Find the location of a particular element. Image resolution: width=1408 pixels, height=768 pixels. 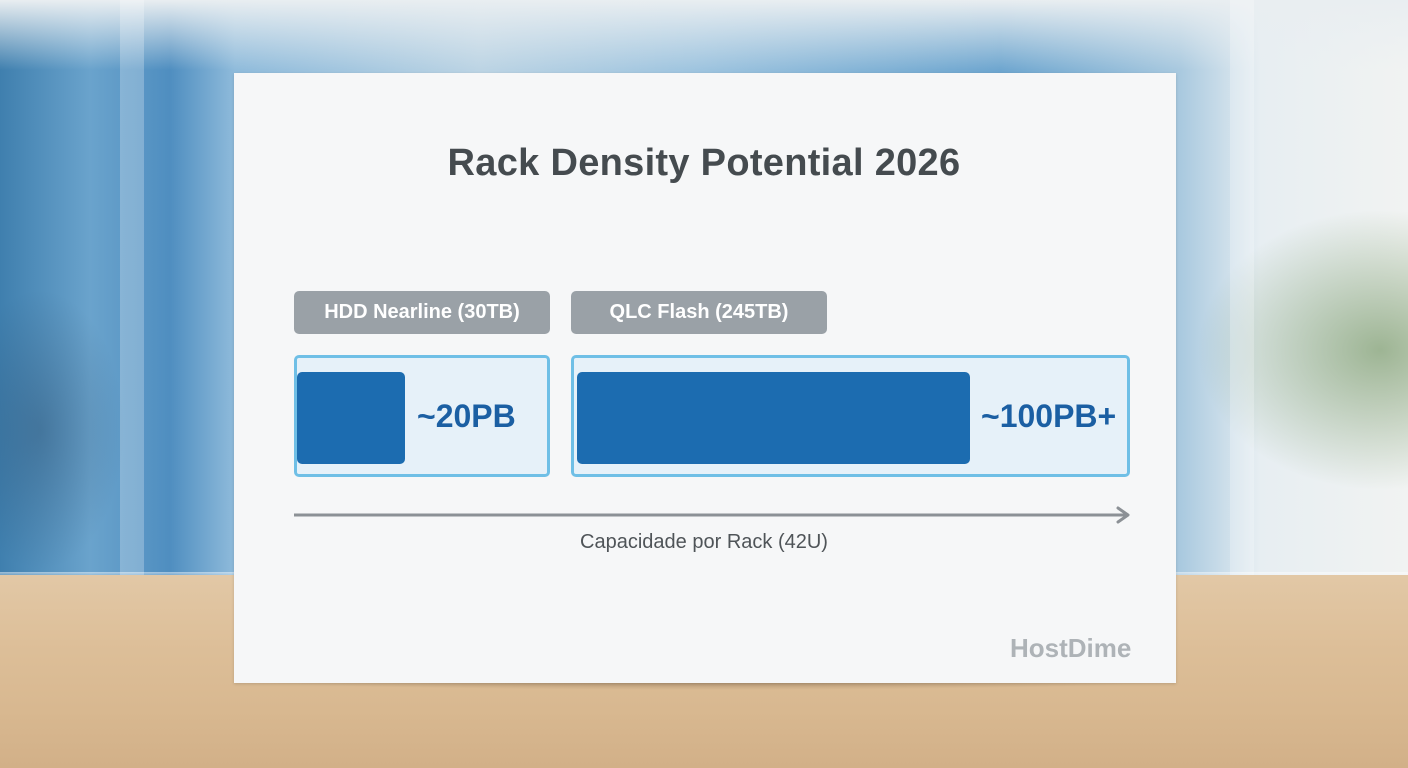

chart-title: Rack Density Potential 2026 is located at coordinates (704, 163).